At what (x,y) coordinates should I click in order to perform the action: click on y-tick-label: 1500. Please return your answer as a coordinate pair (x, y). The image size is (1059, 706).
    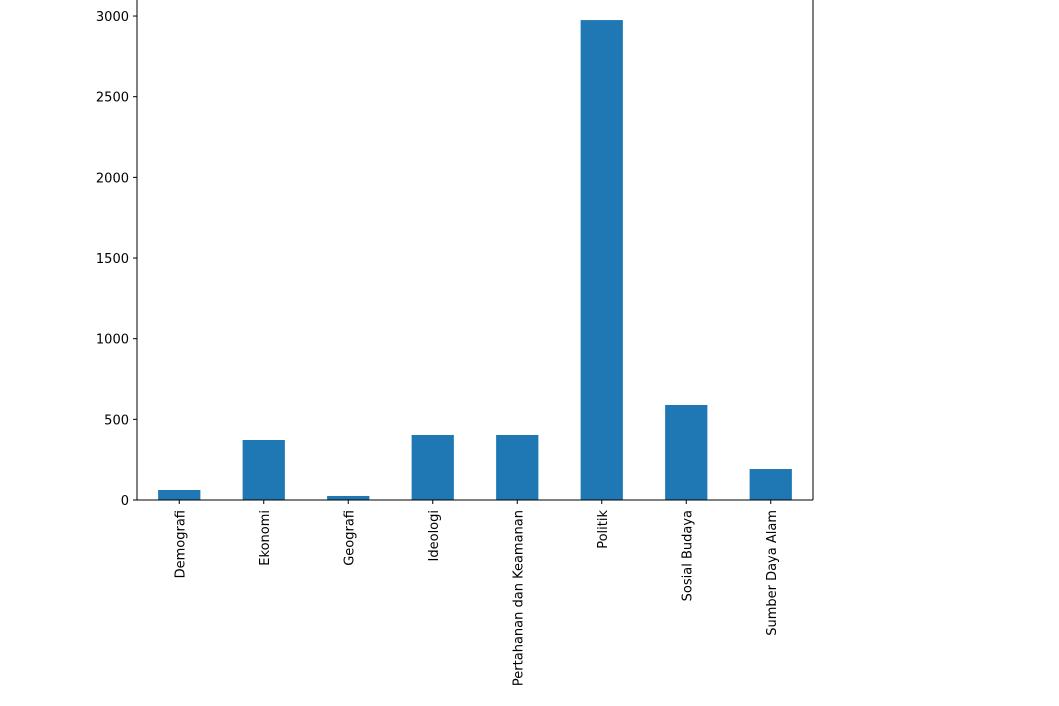
    Looking at the image, I should click on (112, 259).